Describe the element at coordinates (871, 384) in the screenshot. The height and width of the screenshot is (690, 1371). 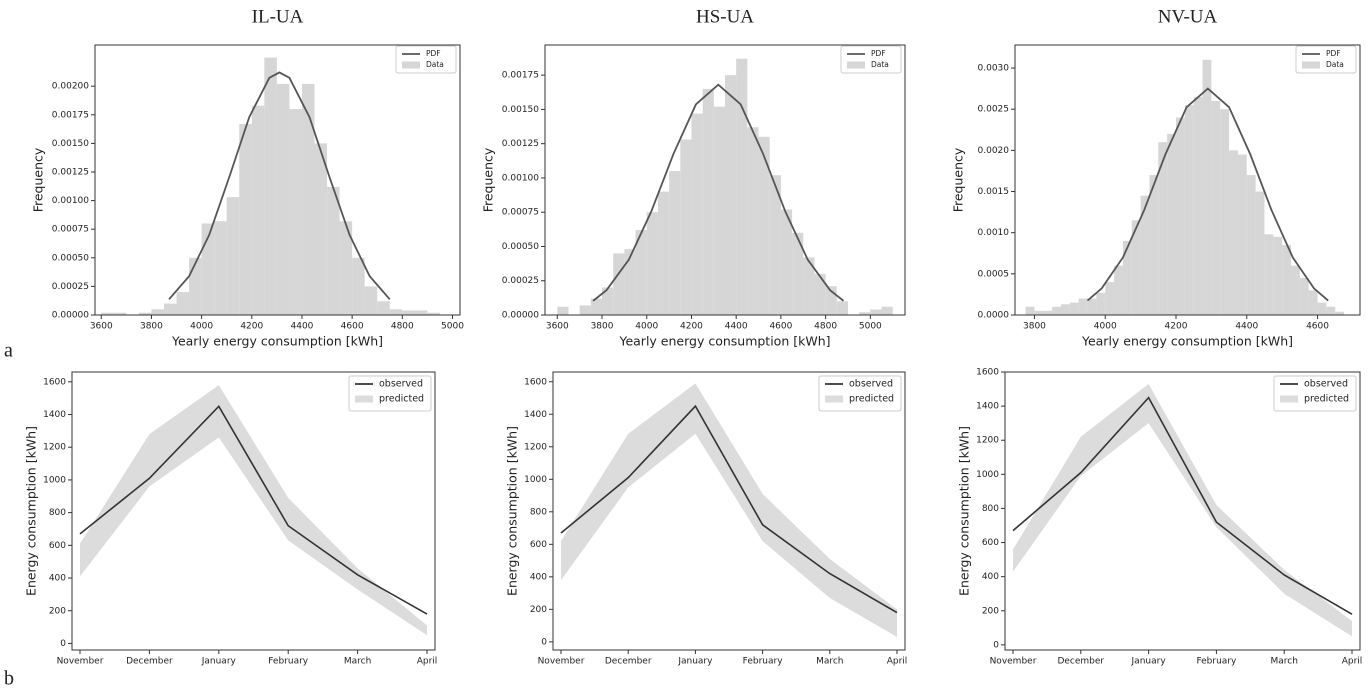
I see `legend-label: observed` at that location.